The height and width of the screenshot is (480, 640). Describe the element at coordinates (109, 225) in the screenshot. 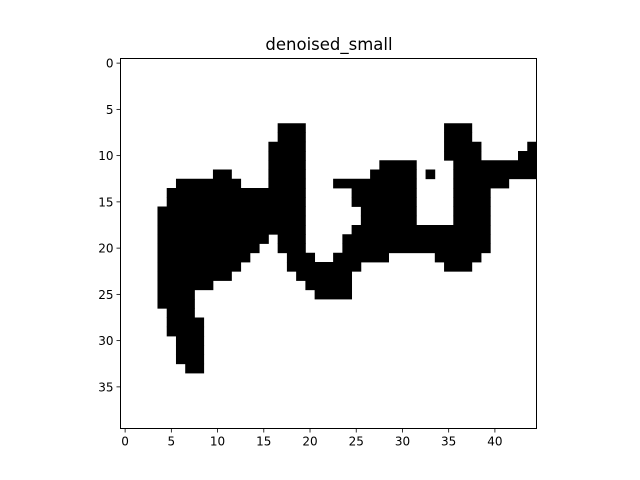

I see `y-axis: 0 5 10 15 20 25 30 35` at that location.